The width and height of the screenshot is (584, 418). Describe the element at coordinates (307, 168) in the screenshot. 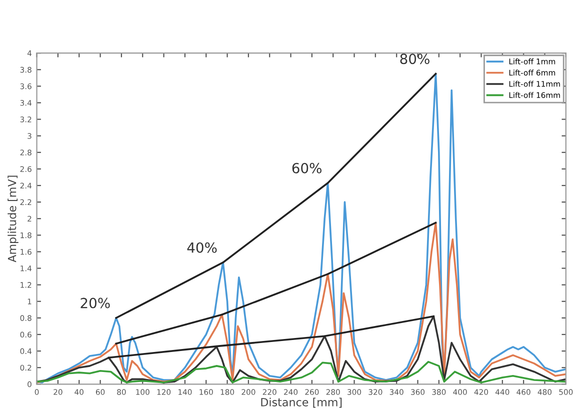

I see `annotation: 60%` at that location.